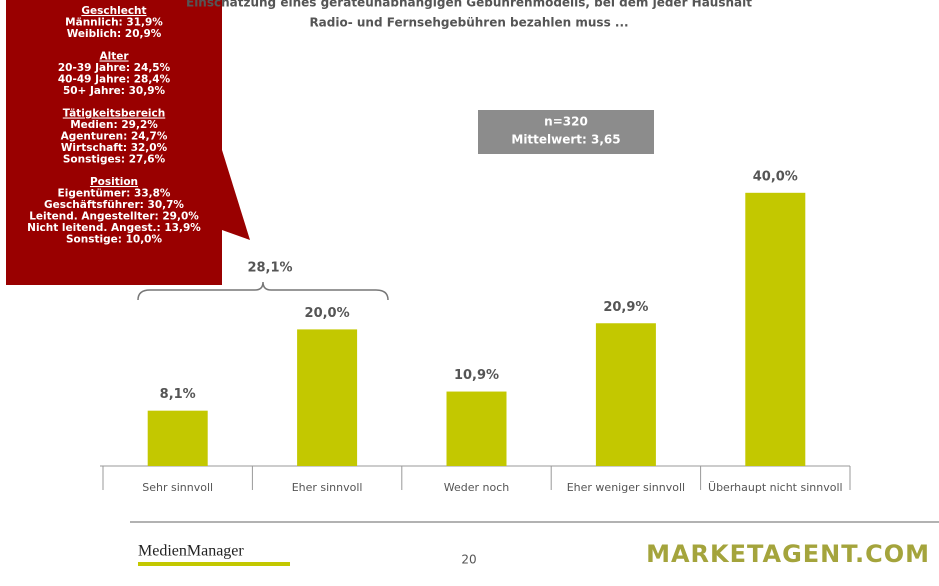 This screenshot has width=939, height=586. What do you see at coordinates (625, 307) in the screenshot?
I see `value-label: 20,9%` at bounding box center [625, 307].